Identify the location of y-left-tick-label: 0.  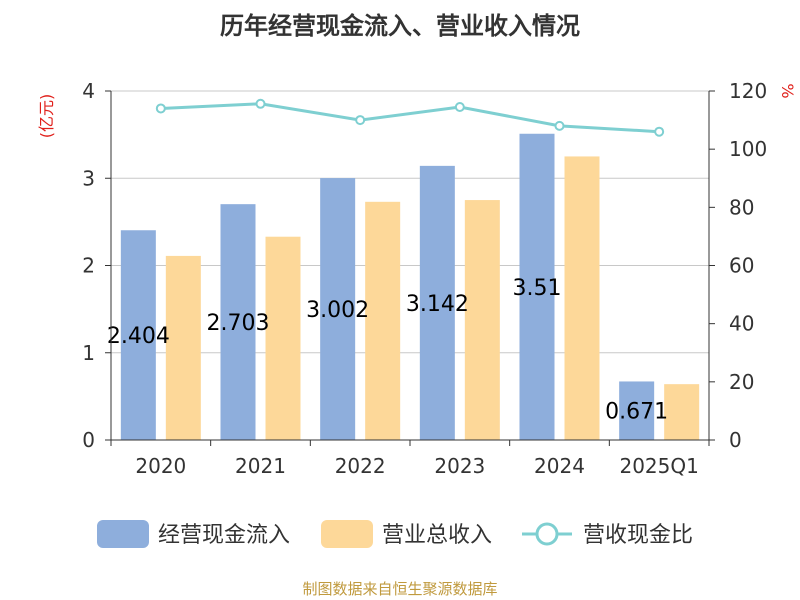
(88, 440).